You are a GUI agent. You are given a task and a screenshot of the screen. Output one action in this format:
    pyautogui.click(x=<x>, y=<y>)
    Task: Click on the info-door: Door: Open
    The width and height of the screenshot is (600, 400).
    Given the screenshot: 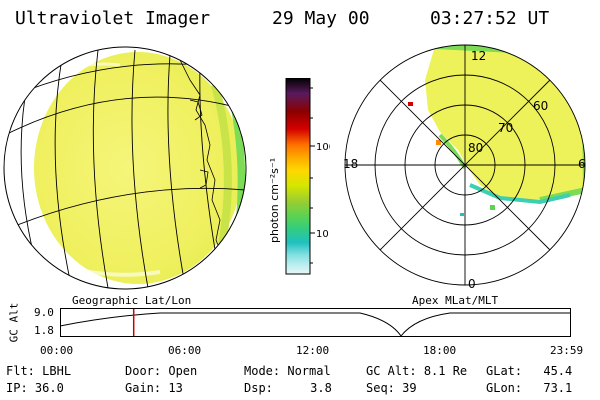 What is the action you would take?
    pyautogui.click(x=161, y=371)
    